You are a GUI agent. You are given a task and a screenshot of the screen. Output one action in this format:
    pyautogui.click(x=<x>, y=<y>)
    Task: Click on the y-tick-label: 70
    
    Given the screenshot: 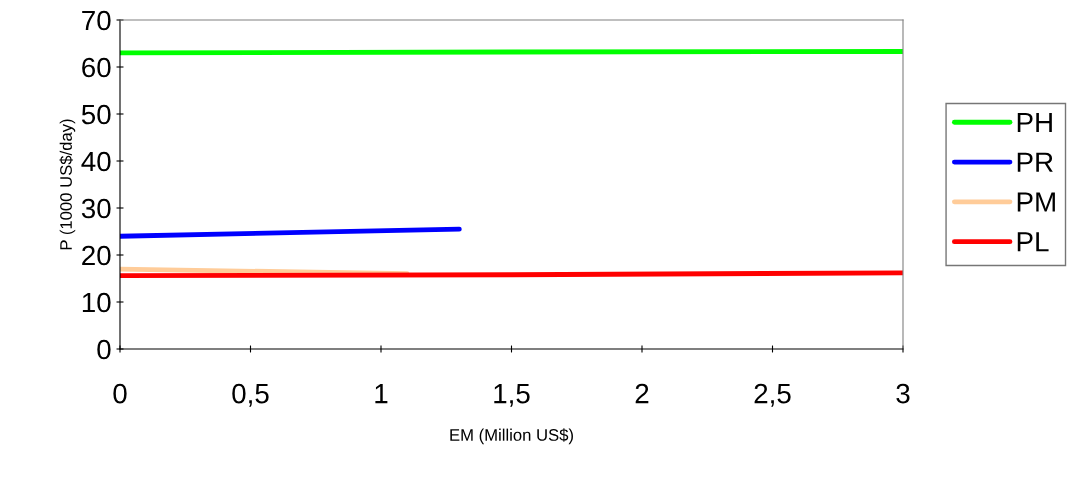 What is the action you would take?
    pyautogui.click(x=96, y=20)
    